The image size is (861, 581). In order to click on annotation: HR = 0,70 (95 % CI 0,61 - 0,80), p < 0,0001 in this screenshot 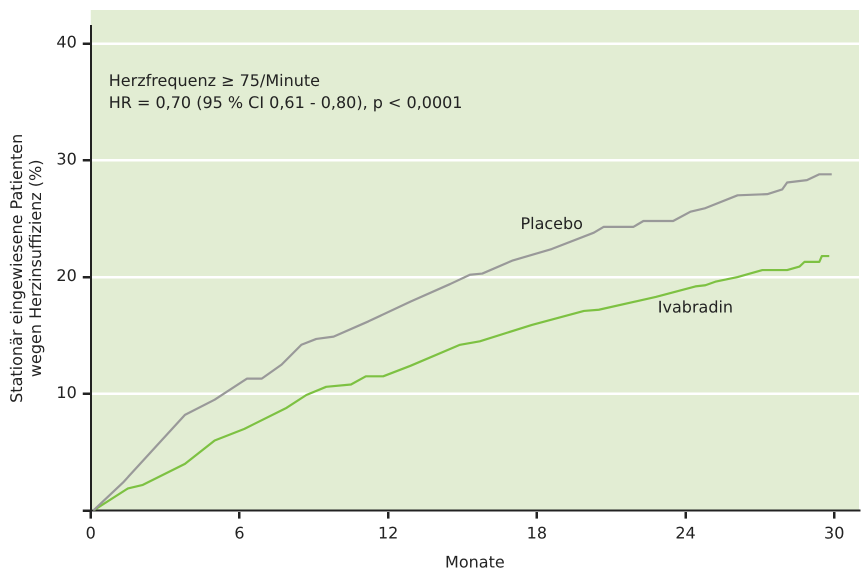, I will do `click(285, 102)`.